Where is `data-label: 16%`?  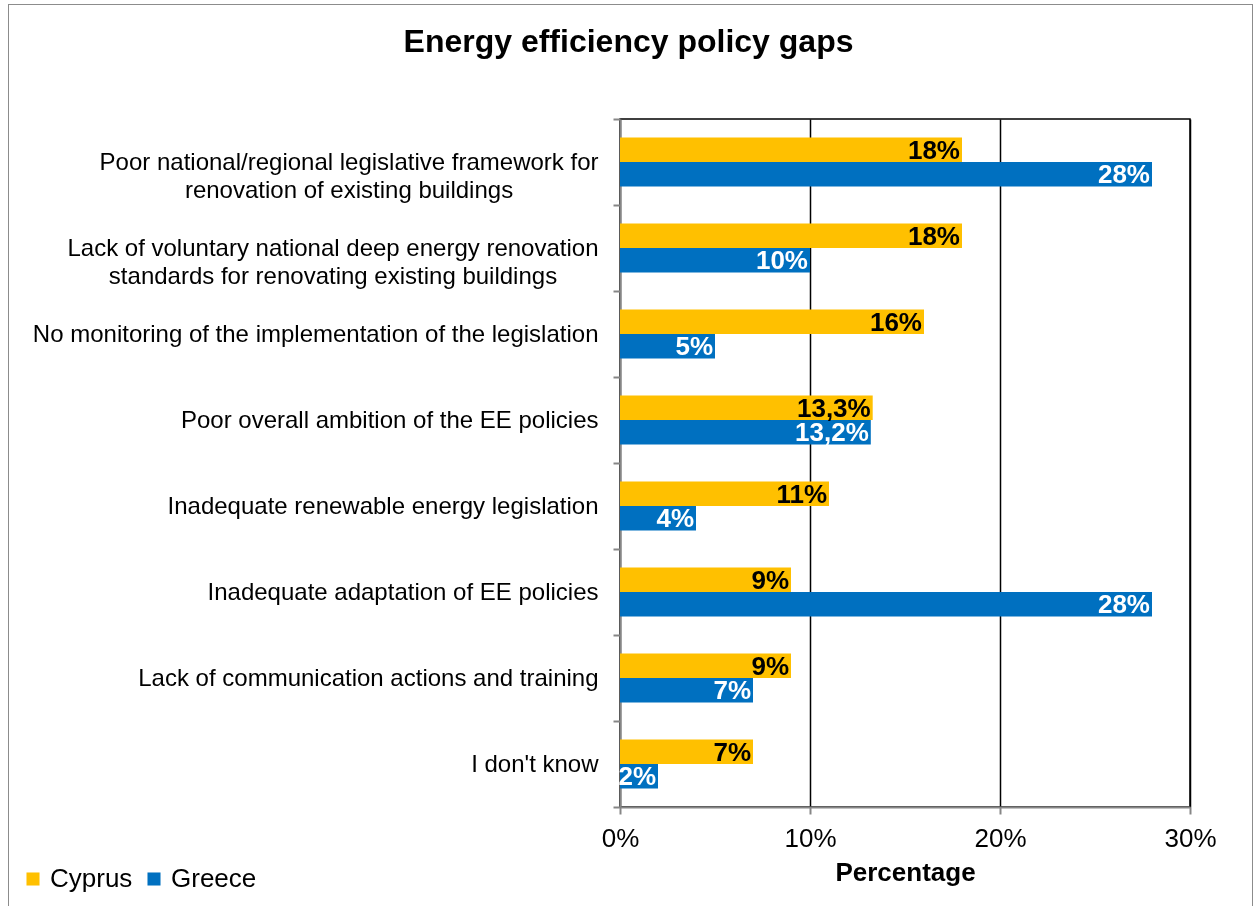 data-label: 16% is located at coordinates (895, 321).